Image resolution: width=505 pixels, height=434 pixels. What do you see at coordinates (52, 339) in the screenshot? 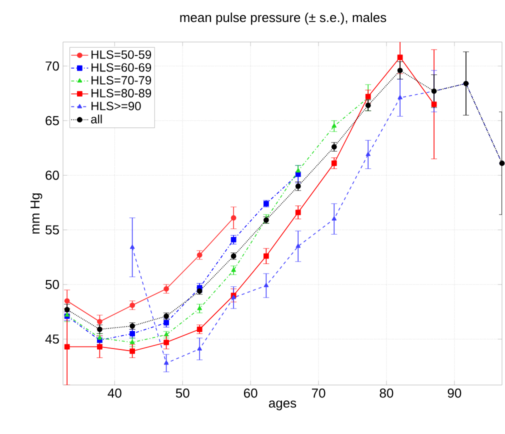
I see `y-tick-label: 45` at bounding box center [52, 339].